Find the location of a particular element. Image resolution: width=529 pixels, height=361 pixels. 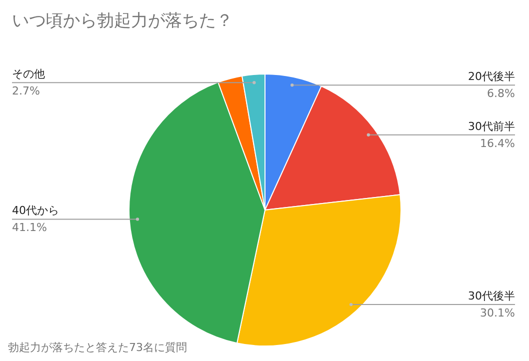

text: 勃起力が落ちたと答えた73名に質問 is located at coordinates (97, 347).